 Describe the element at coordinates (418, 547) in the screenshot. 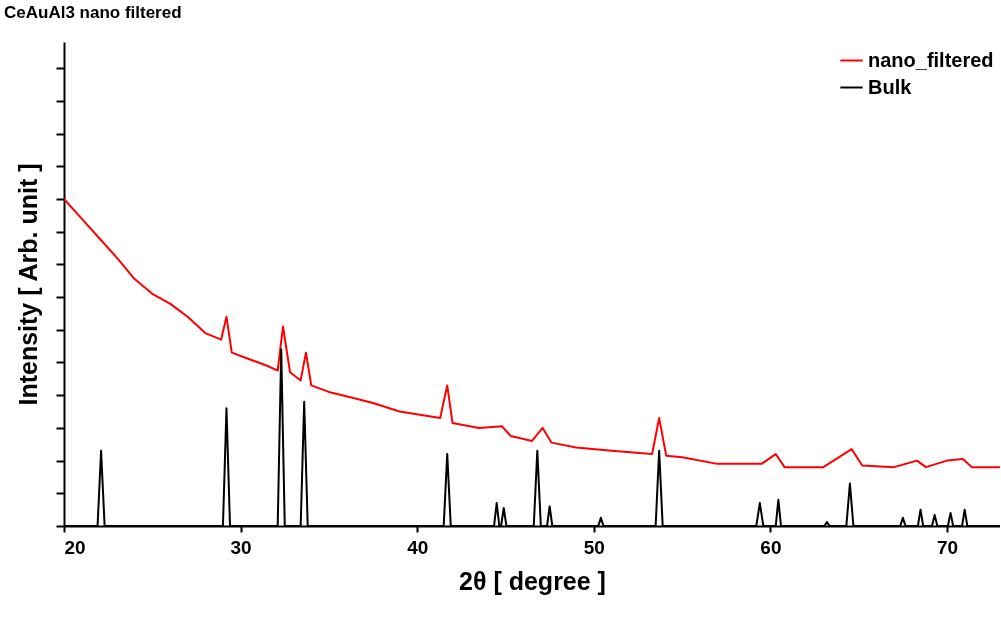

I see `x-tick-label: 40` at that location.